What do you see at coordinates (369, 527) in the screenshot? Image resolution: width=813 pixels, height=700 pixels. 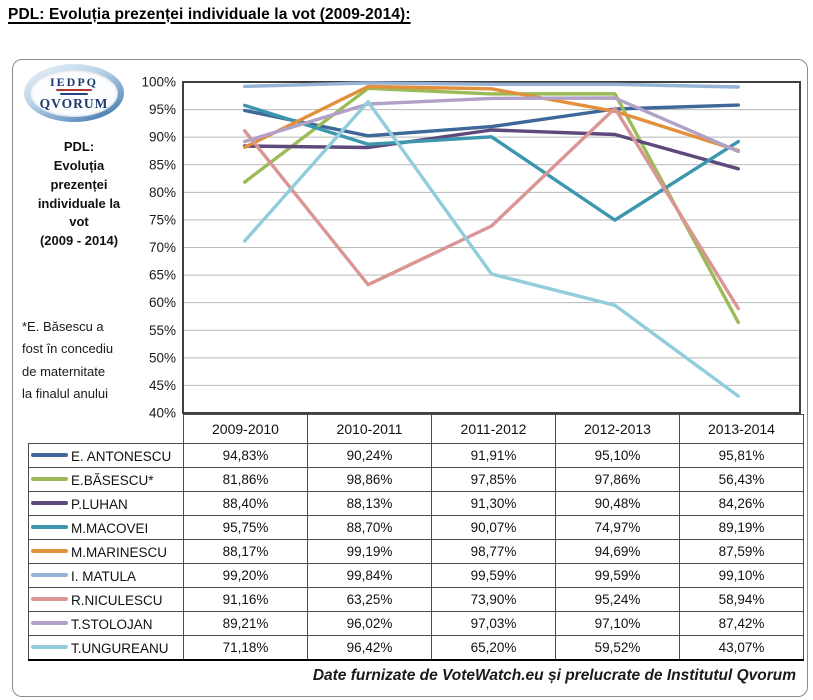 I see `value-cell: 88,70%` at bounding box center [369, 527].